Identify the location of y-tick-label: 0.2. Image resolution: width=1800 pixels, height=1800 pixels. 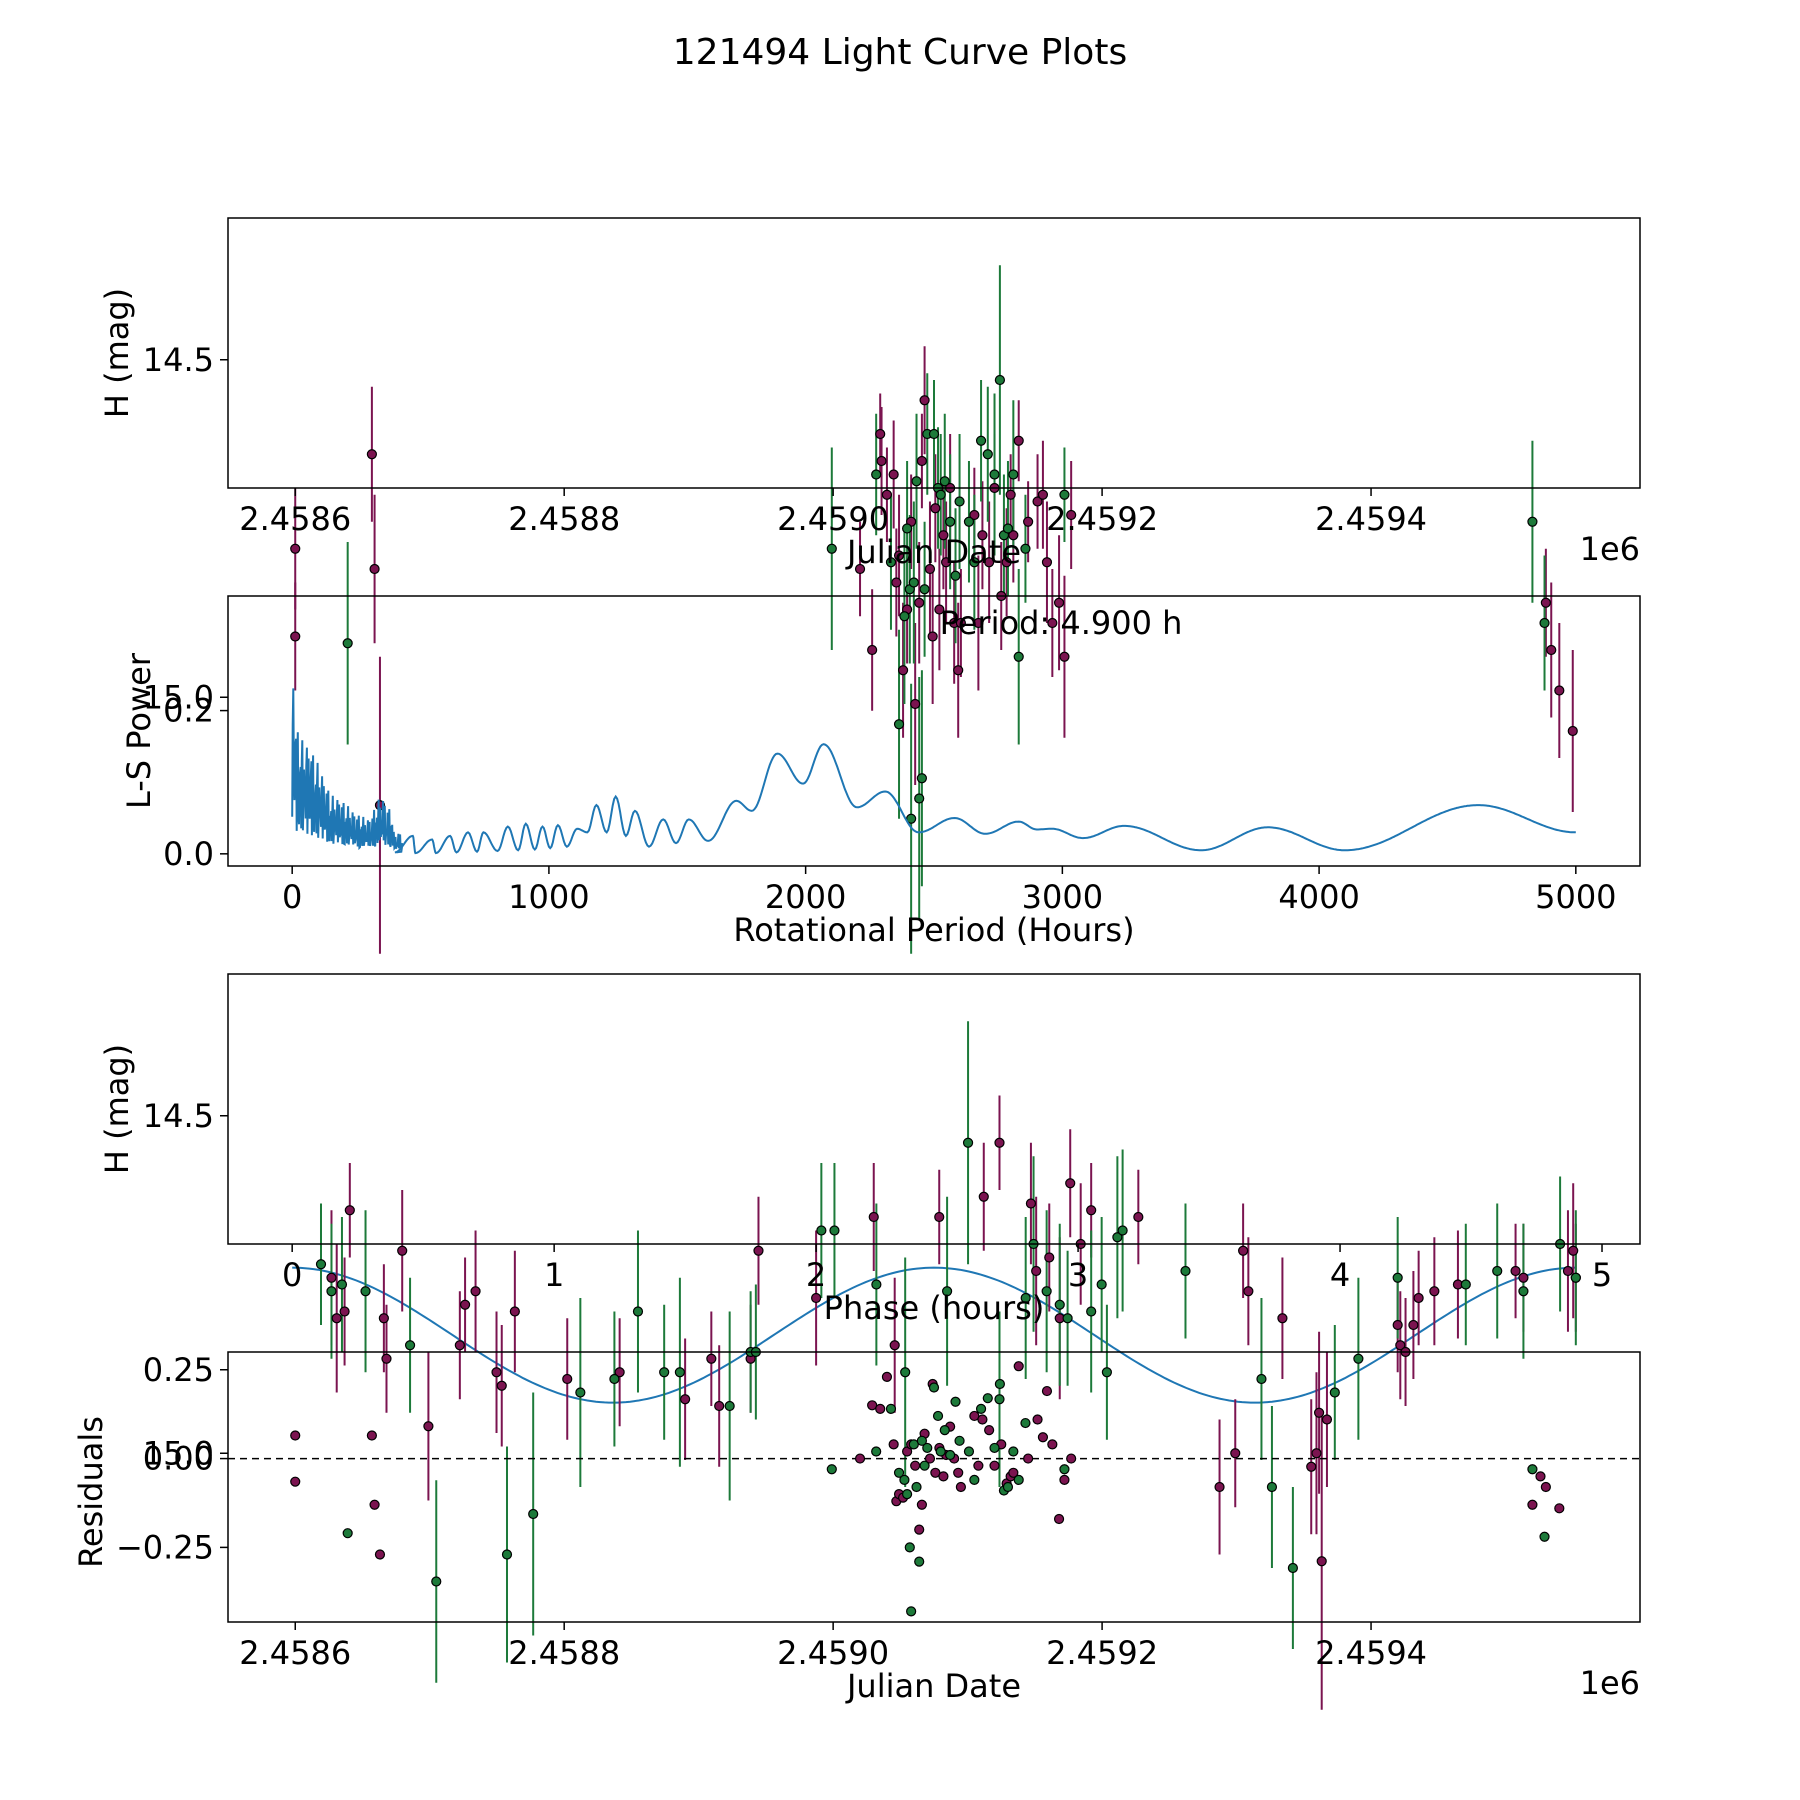
(188, 711).